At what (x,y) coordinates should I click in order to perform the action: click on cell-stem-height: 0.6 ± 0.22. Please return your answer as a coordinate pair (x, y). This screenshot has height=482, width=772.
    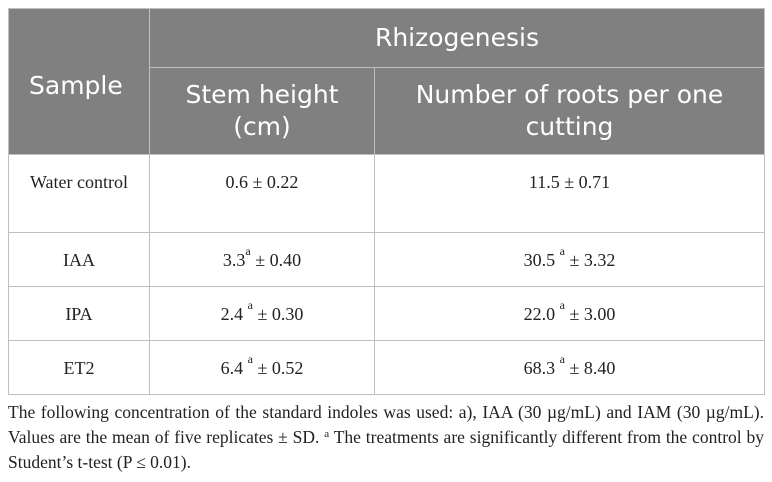
    Looking at the image, I should click on (262, 193).